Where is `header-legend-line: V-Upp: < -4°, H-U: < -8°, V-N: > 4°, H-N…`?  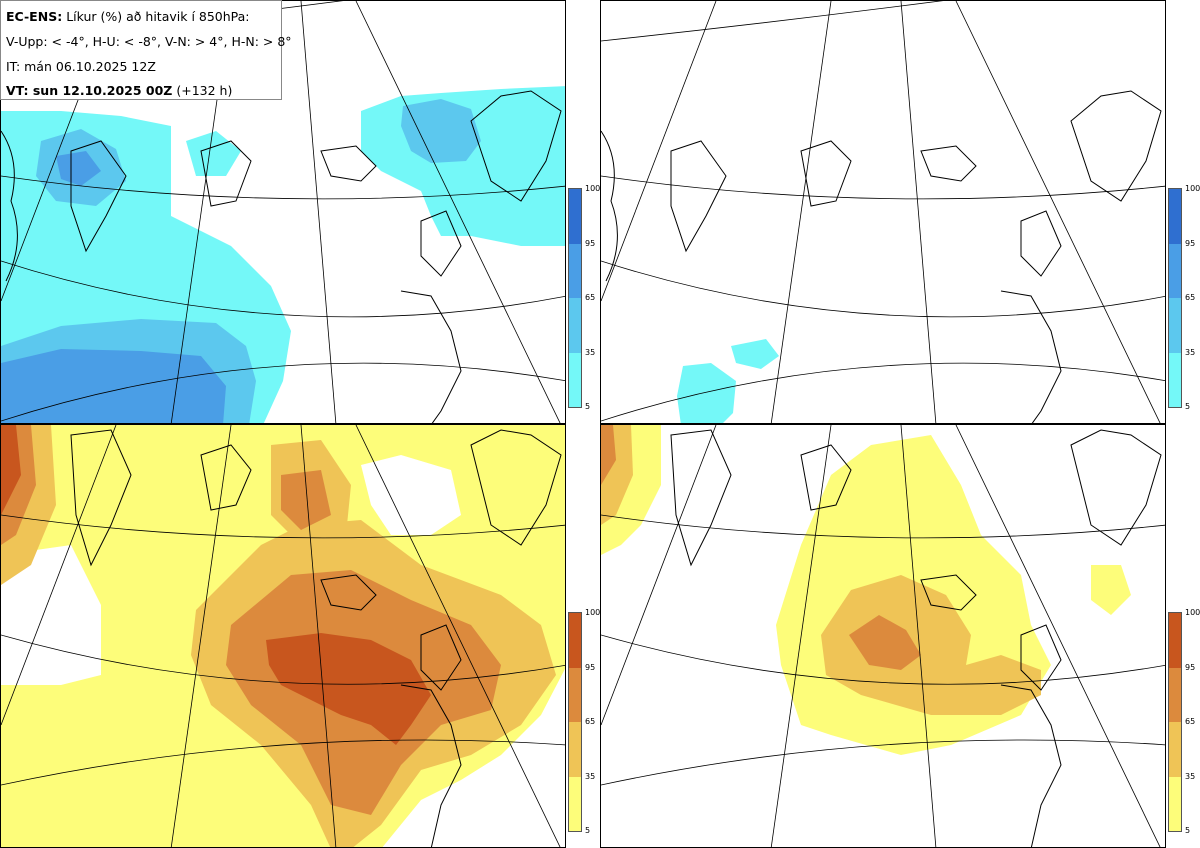 header-legend-line: V-Upp: < -4°, H-U: < -8°, V-N: > 4°, H-N… is located at coordinates (149, 41).